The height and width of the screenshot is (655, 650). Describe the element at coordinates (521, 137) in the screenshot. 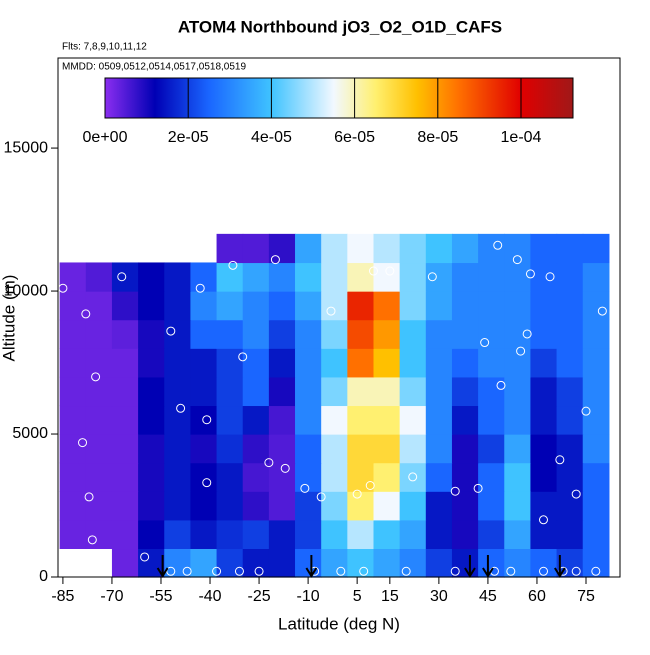

I see `colorbar-tick-label: 1e-04` at that location.